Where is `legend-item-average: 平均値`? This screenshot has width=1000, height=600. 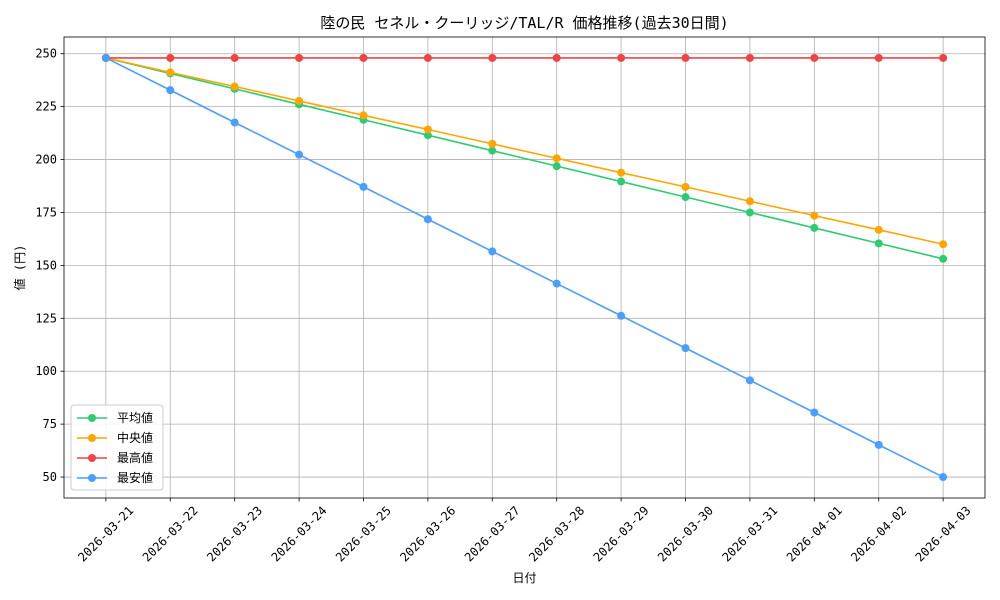
legend-item-average: 平均値 is located at coordinates (115, 417).